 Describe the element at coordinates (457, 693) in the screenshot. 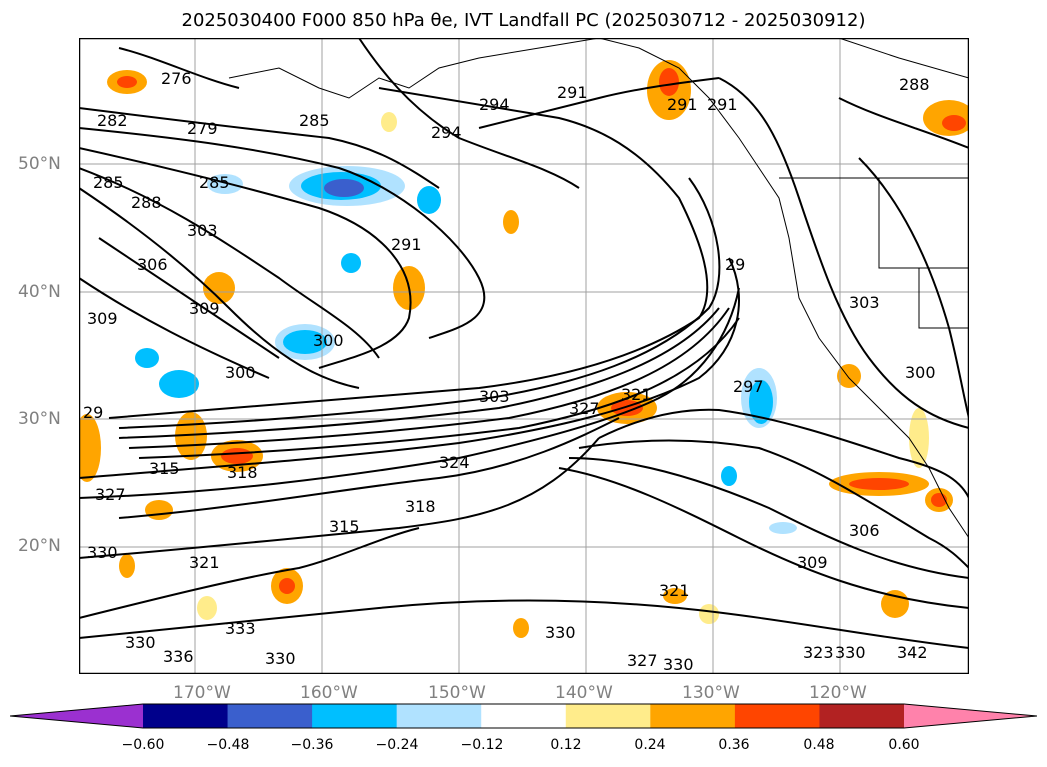

I see `lon-label-150w: 150°W` at that location.